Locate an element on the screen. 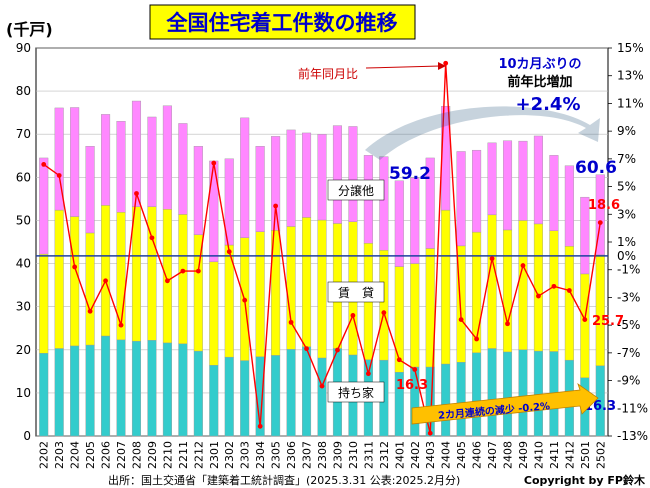 The image size is (650, 488). y2-tick-label: -3% is located at coordinates (628, 297).